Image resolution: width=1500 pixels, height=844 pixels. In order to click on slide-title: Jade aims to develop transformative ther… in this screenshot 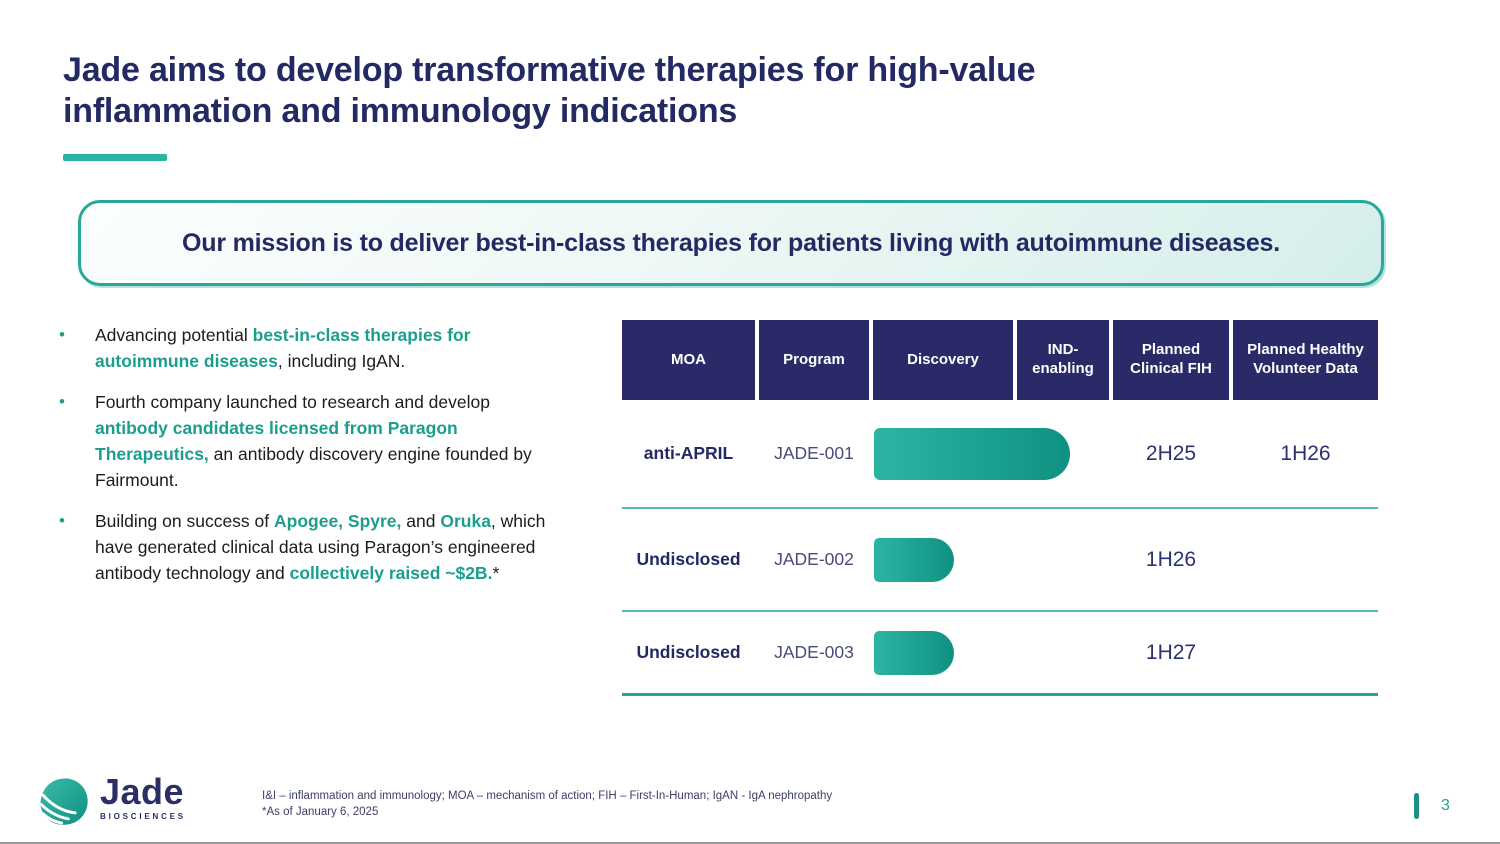, I will do `click(549, 91)`.